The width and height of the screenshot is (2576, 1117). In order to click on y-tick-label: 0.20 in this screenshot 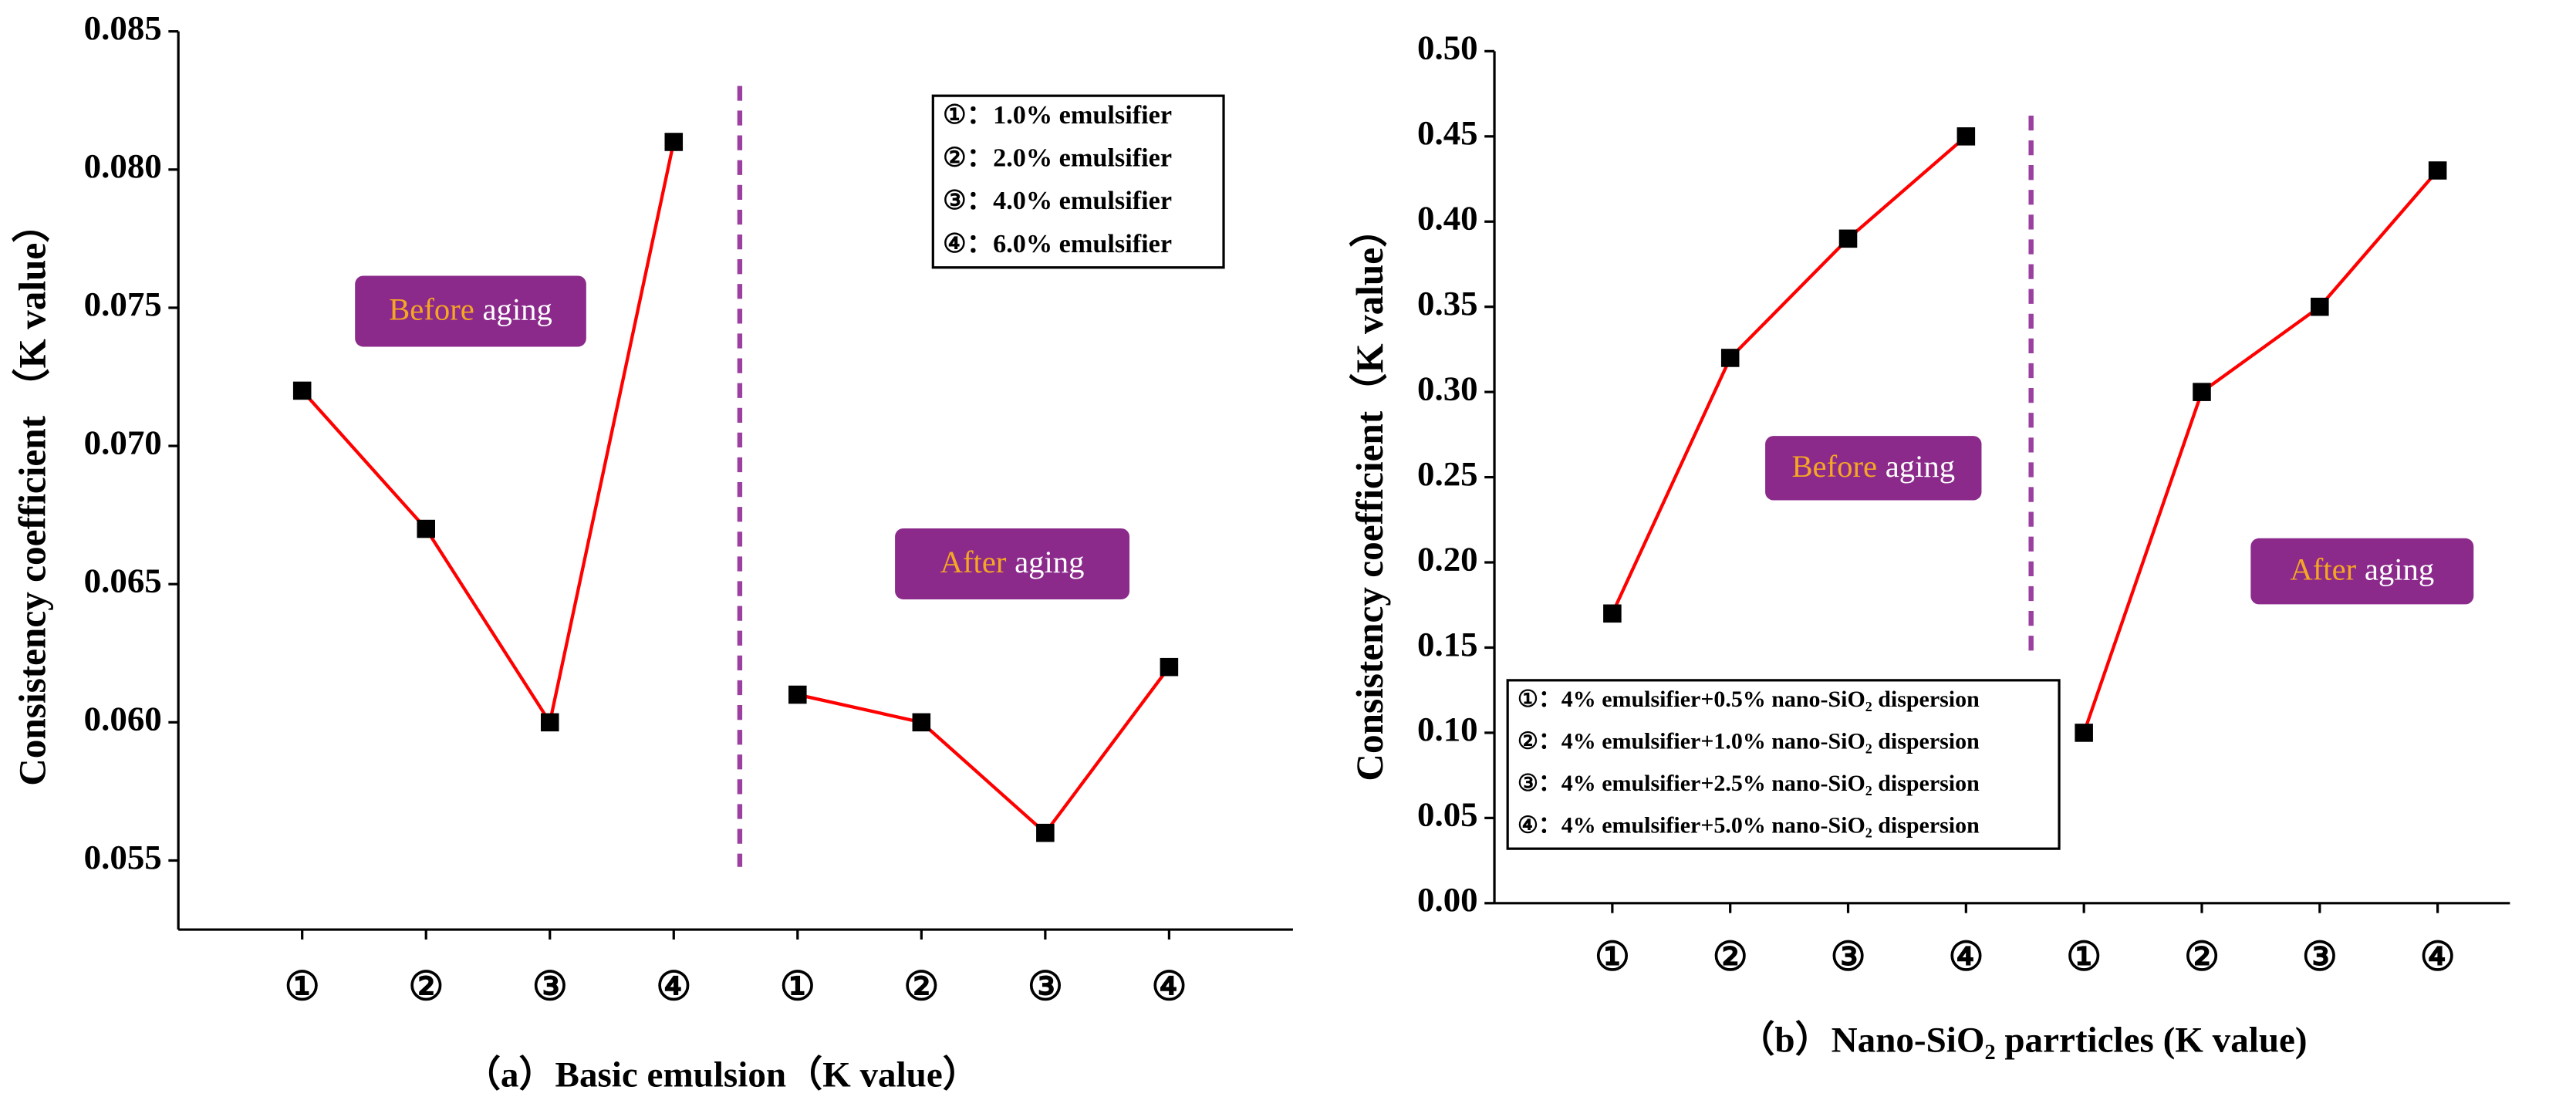, I will do `click(1447, 558)`.